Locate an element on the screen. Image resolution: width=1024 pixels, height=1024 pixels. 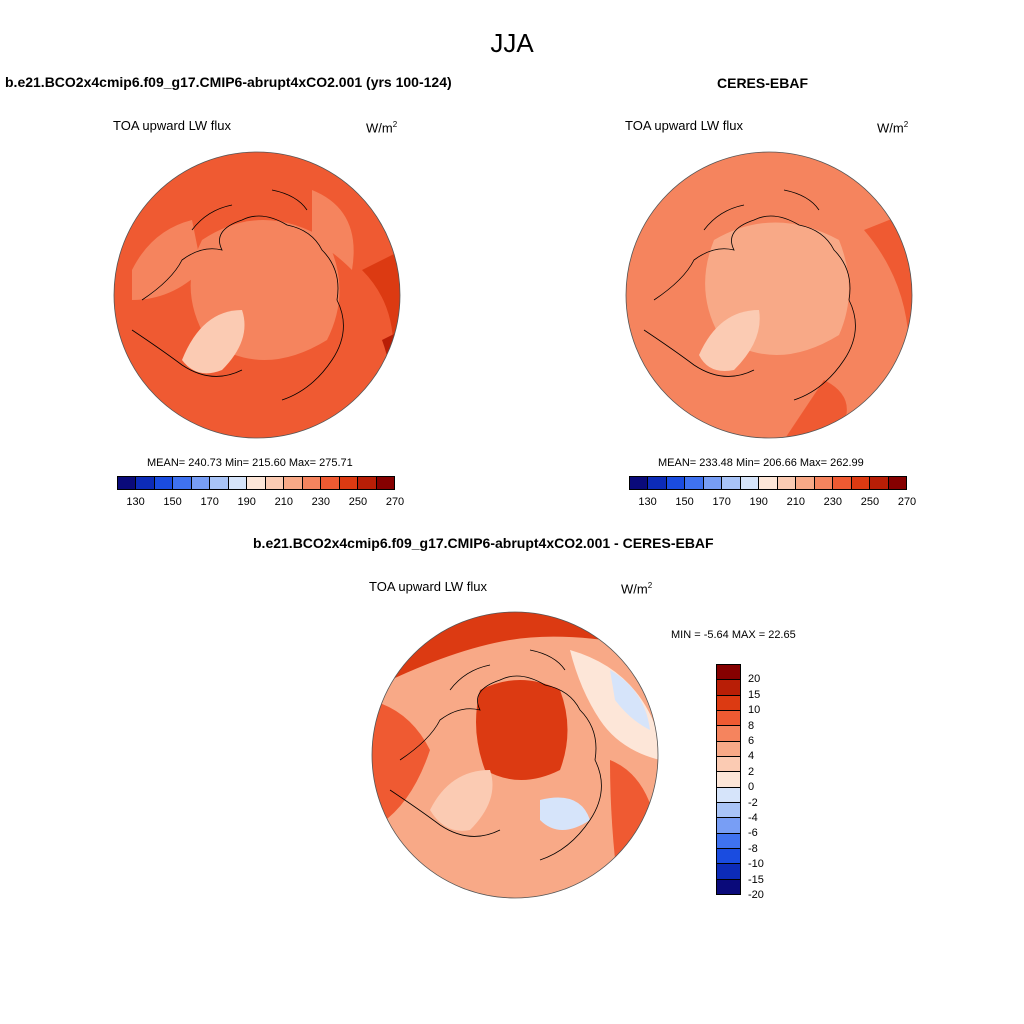
figure-title: JJA is located at coordinates (512, 43).